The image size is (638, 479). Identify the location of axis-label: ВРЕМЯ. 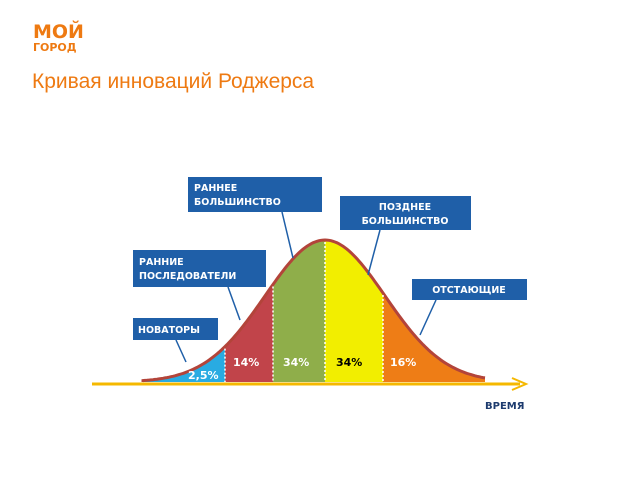
(504, 406).